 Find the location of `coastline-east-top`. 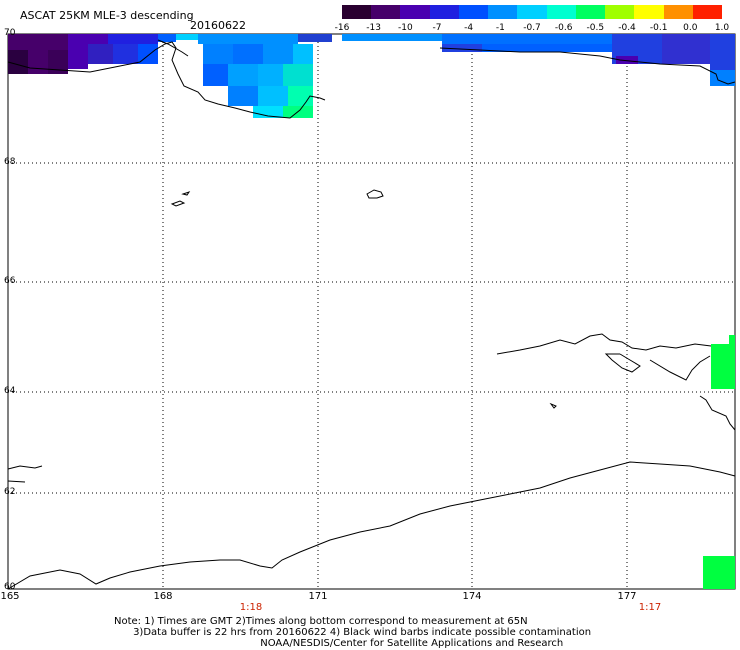

coastline-east-top is located at coordinates (587, 66).